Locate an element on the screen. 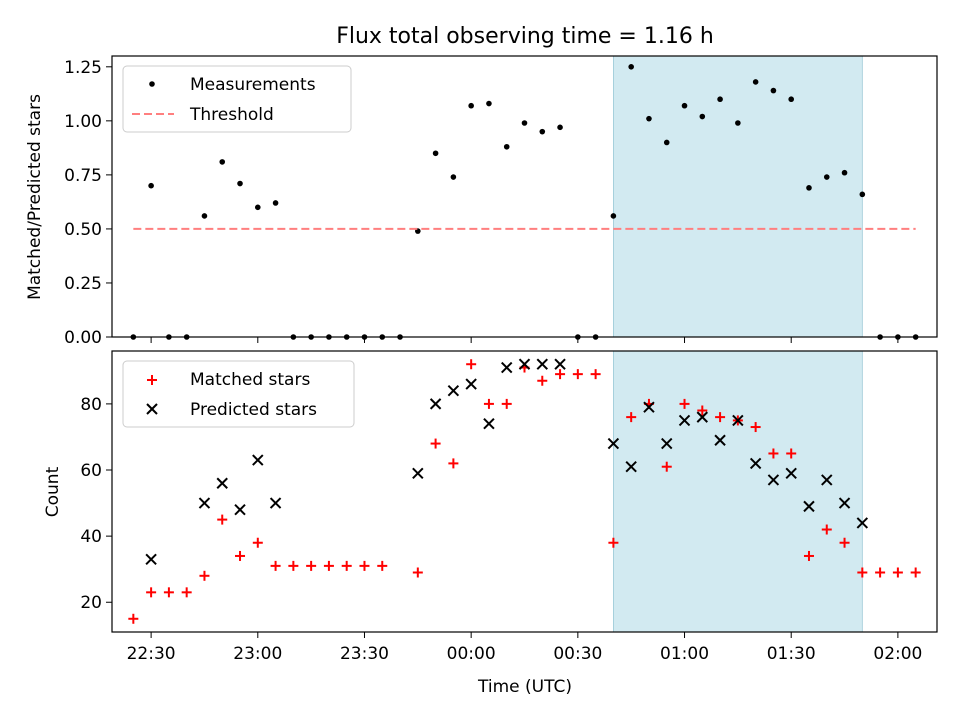 This screenshot has height=720, width=960. legend-predicted-marker is located at coordinates (152, 409).